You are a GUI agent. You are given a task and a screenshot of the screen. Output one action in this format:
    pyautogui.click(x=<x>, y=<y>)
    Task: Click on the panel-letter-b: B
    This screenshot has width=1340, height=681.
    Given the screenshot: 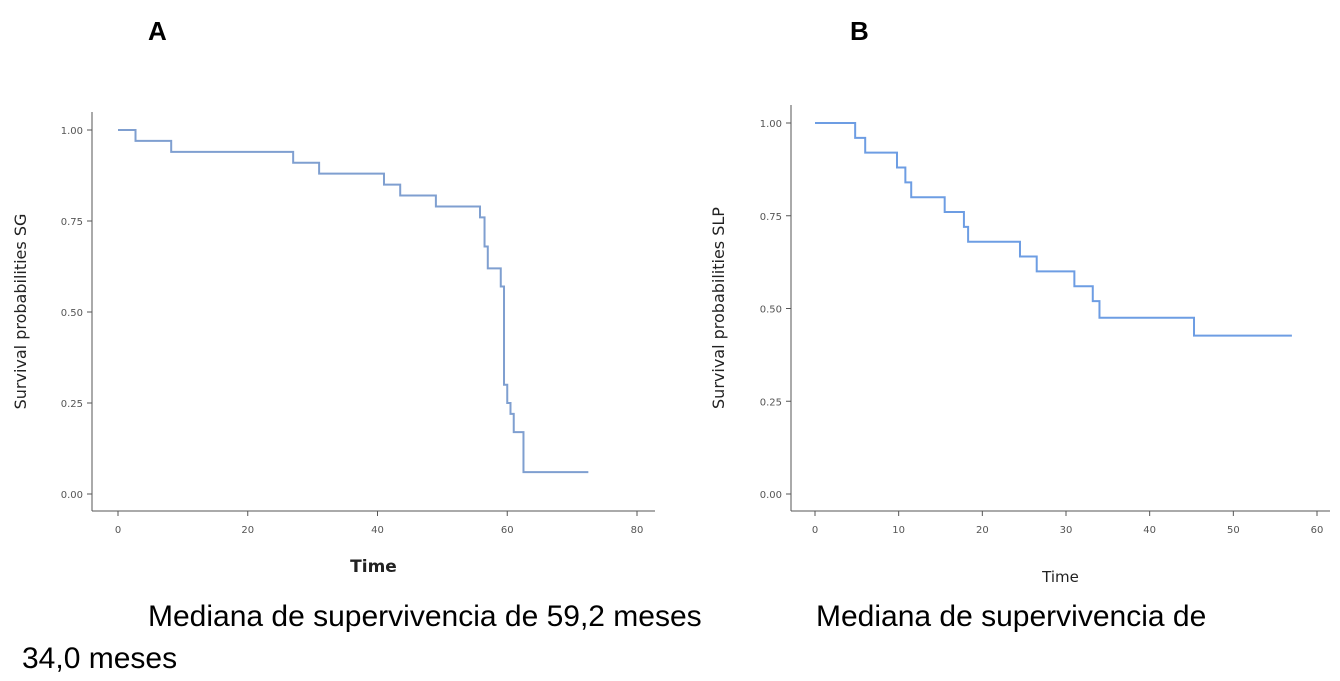 What is the action you would take?
    pyautogui.click(x=859, y=31)
    